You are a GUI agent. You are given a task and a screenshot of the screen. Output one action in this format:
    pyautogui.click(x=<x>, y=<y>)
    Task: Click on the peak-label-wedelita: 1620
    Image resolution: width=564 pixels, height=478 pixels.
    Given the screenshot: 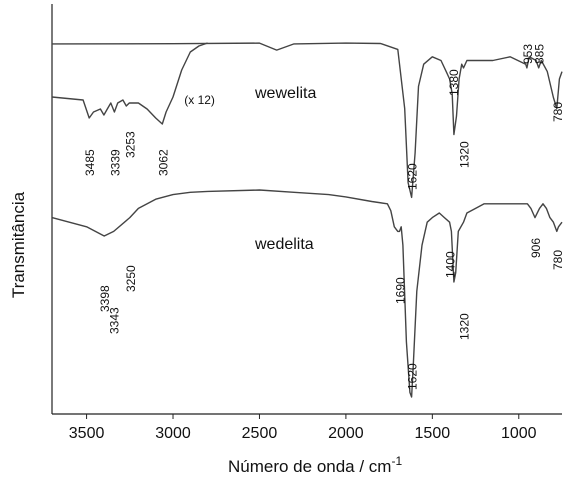 What is the action you would take?
    pyautogui.click(x=413, y=376)
    